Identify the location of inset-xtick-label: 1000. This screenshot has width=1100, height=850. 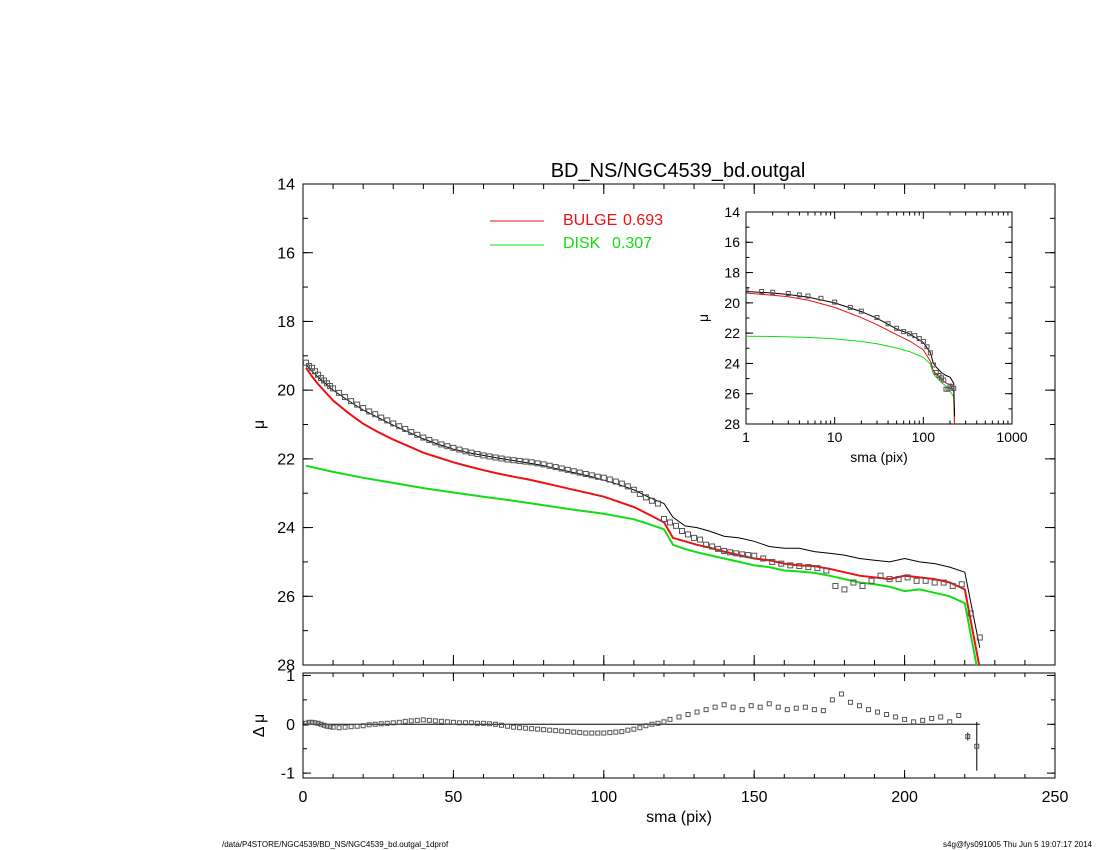
(1011, 437).